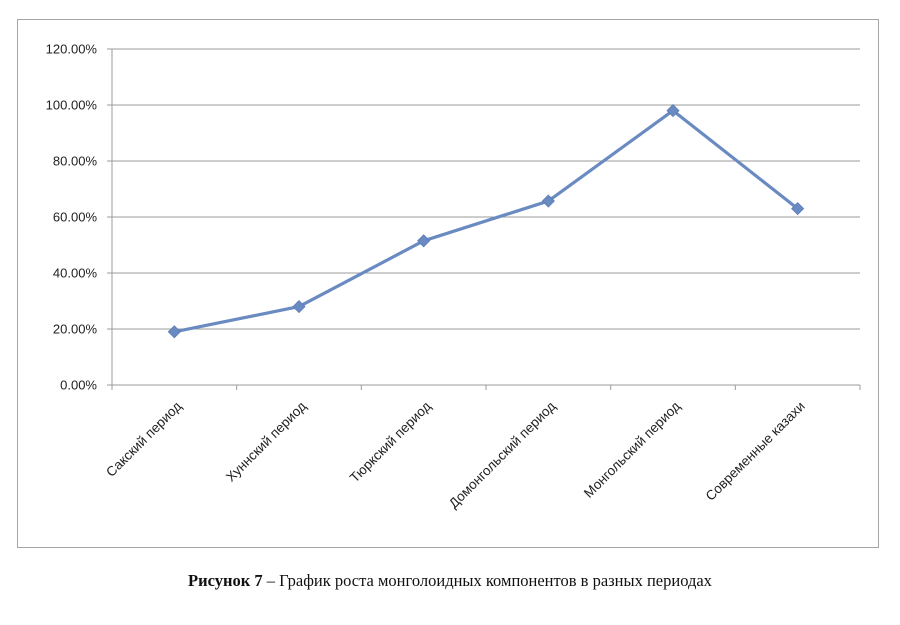  Describe the element at coordinates (72, 49) in the screenshot. I see `y-tick-label: 120.00%` at that location.